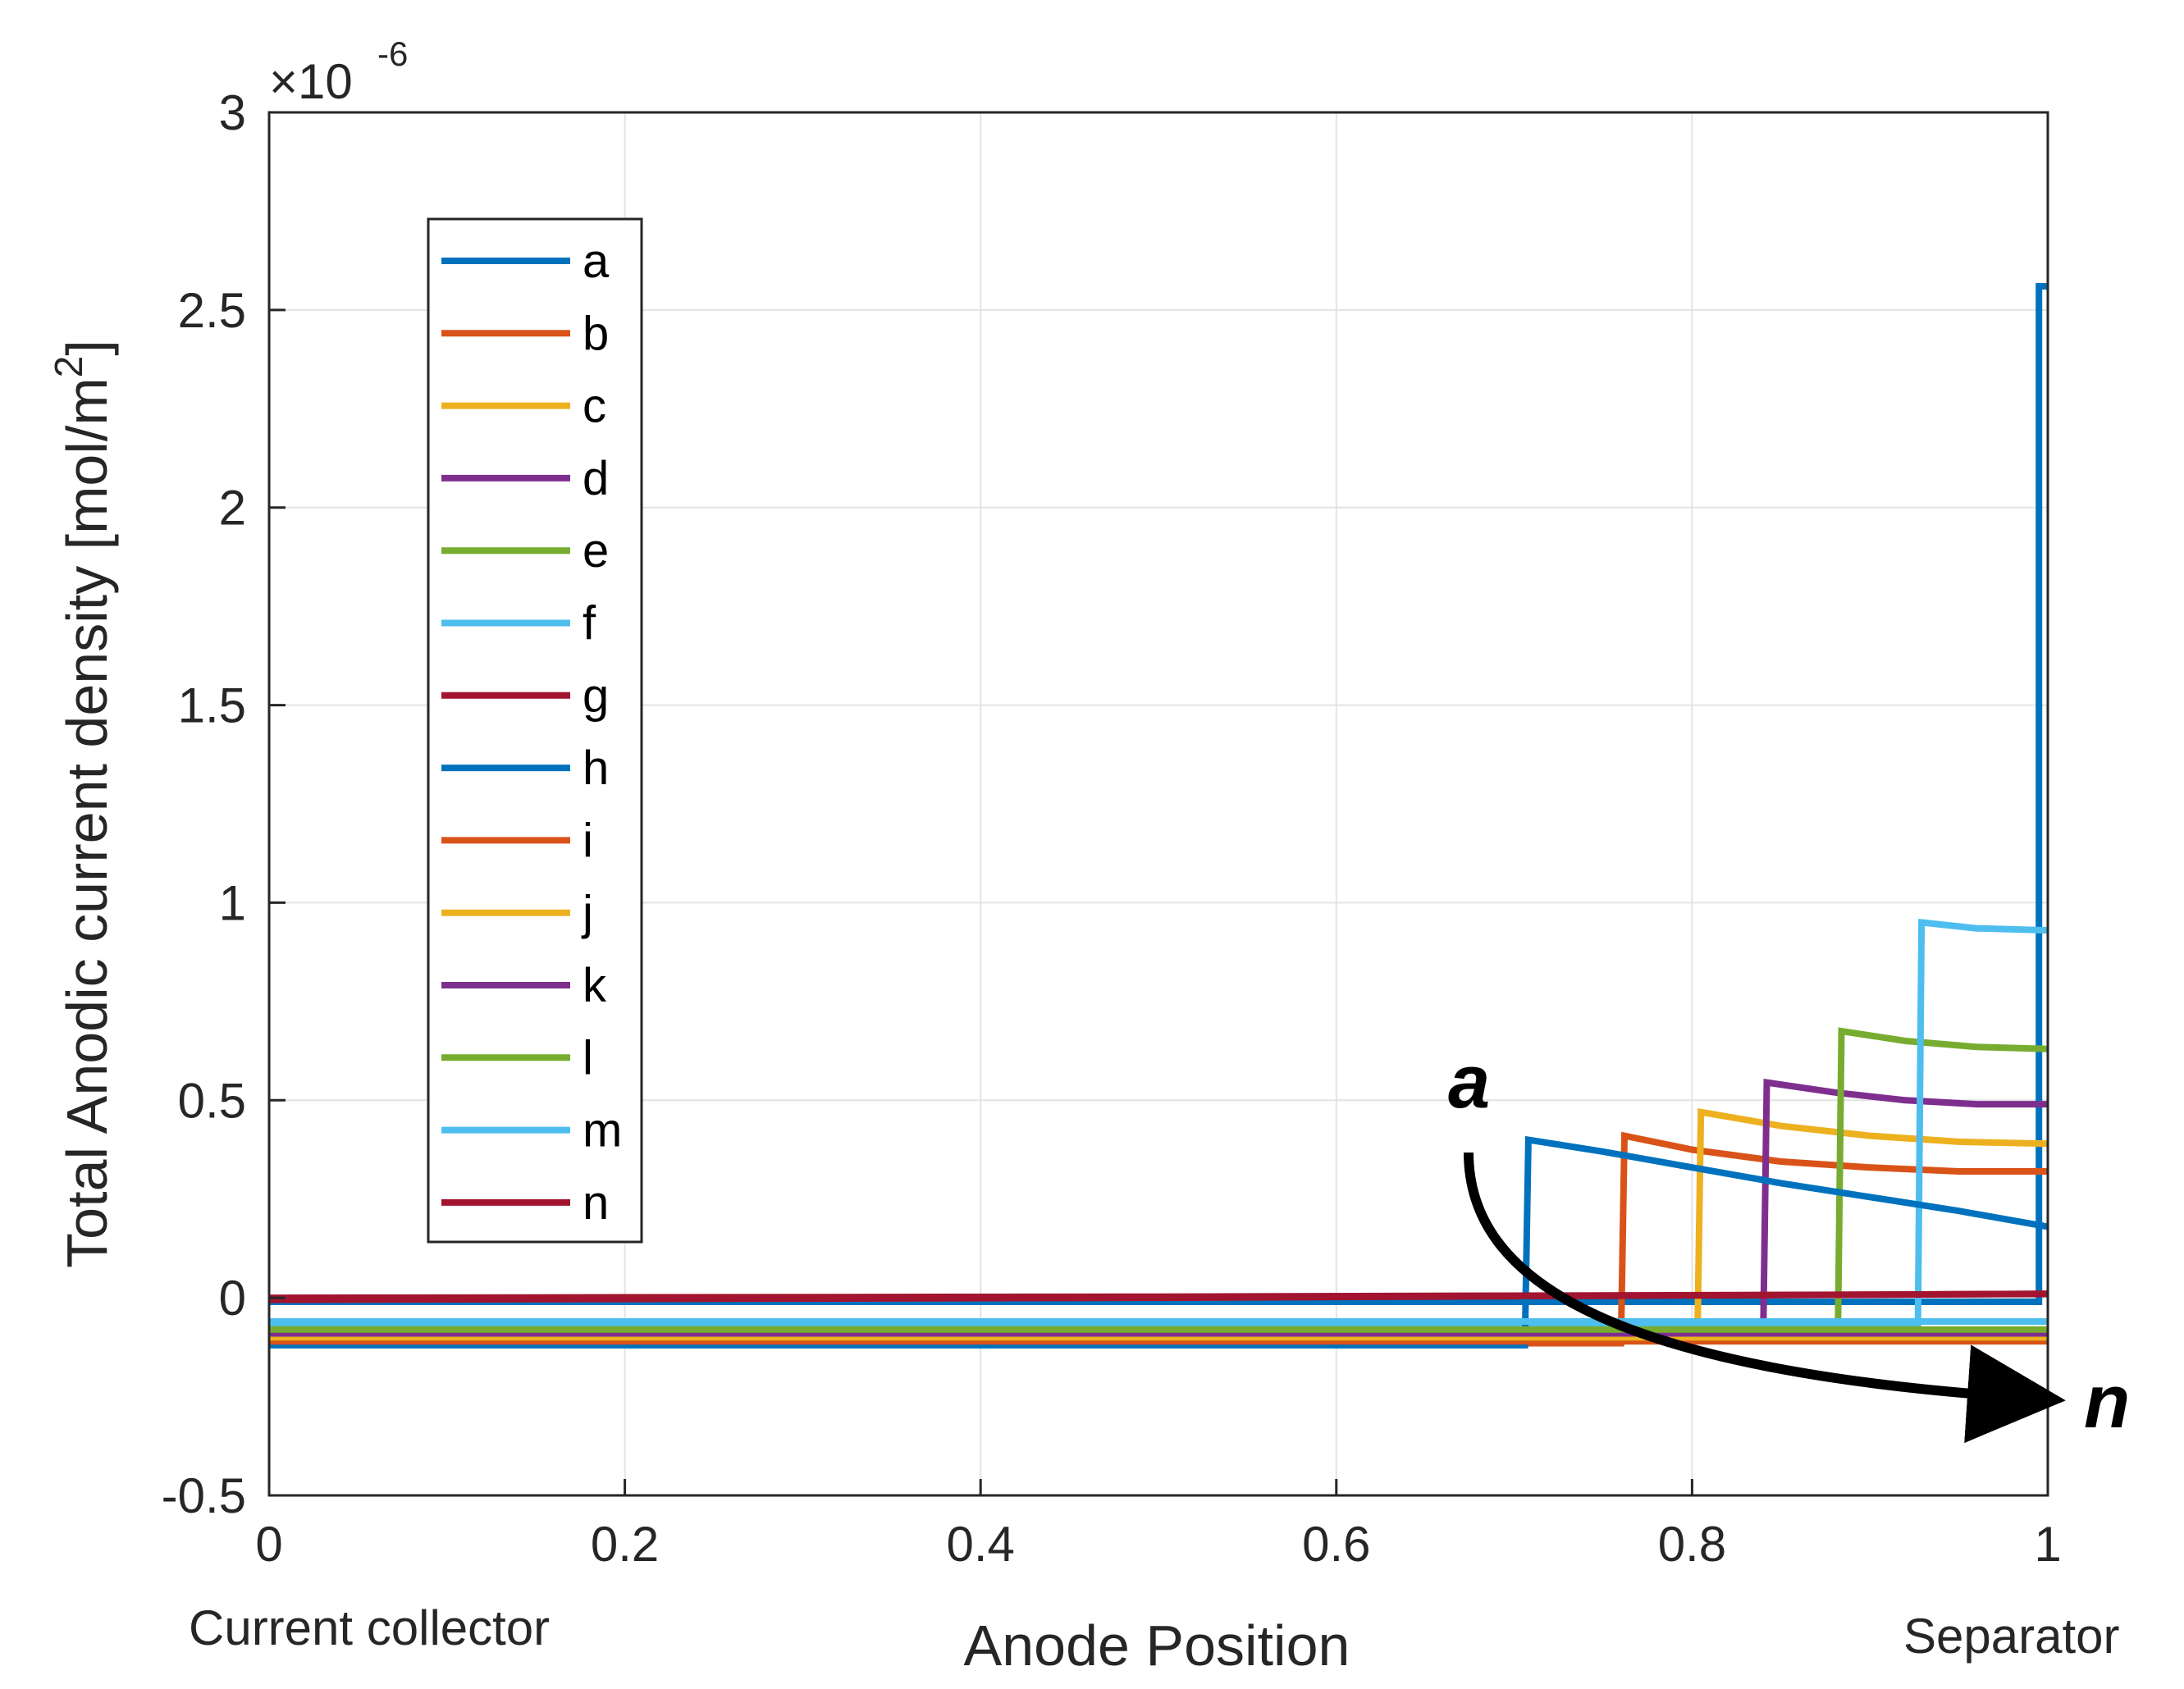  What do you see at coordinates (980, 1544) in the screenshot?
I see `x-tick-label: 0.4` at bounding box center [980, 1544].